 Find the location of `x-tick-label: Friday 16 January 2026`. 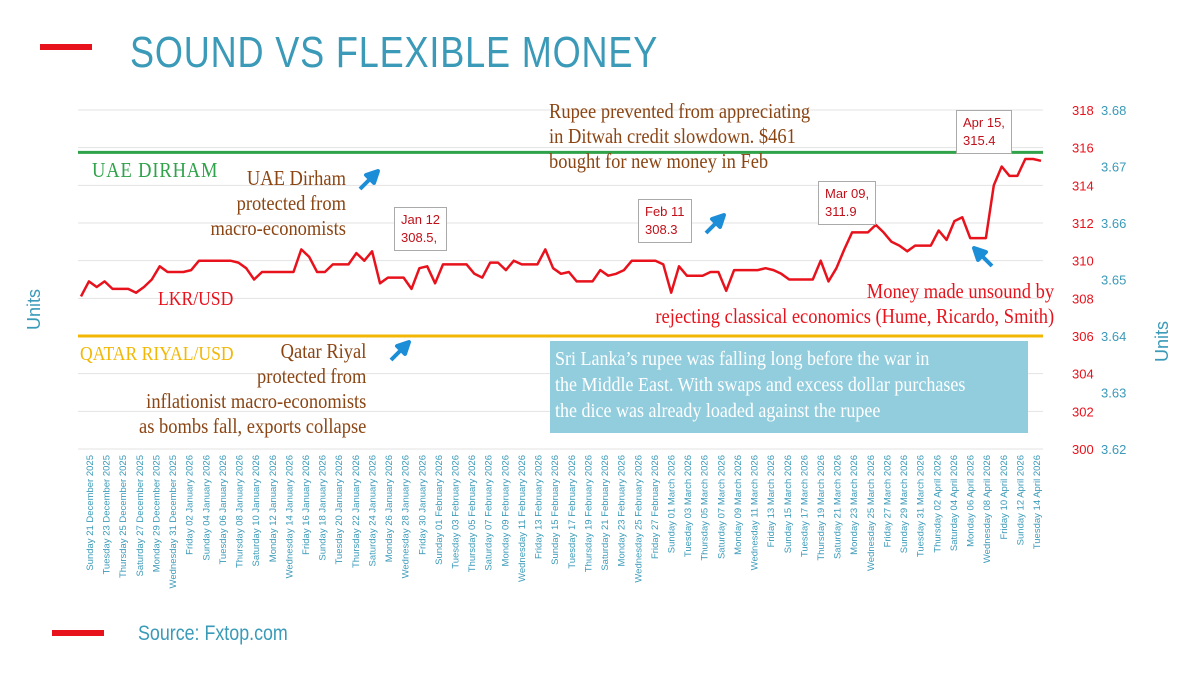

x-tick-label: Friday 16 January 2026 is located at coordinates (306, 505).